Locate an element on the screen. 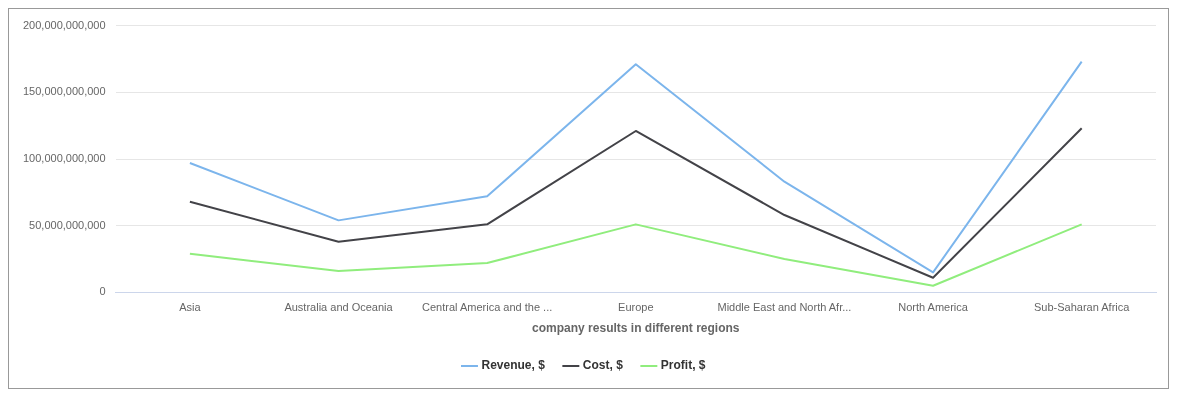  x-tick-label: North America is located at coordinates (933, 307).